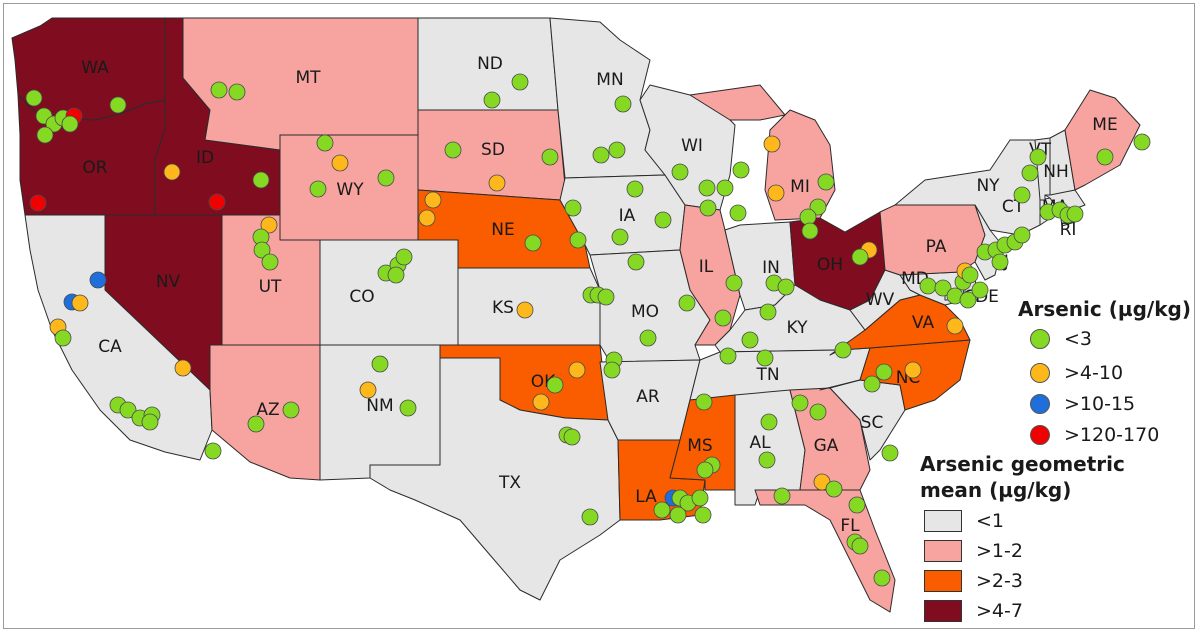 The height and width of the screenshot is (634, 1200). Describe the element at coordinates (880, 300) in the screenshot. I see `label-WV: WV` at that location.